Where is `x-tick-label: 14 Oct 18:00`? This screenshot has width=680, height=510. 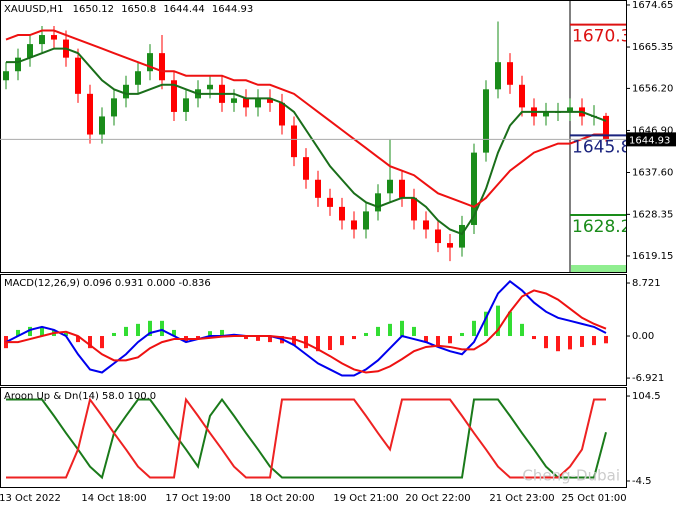
x-tick-label: 14 Oct 18:00 is located at coordinates (113, 498).